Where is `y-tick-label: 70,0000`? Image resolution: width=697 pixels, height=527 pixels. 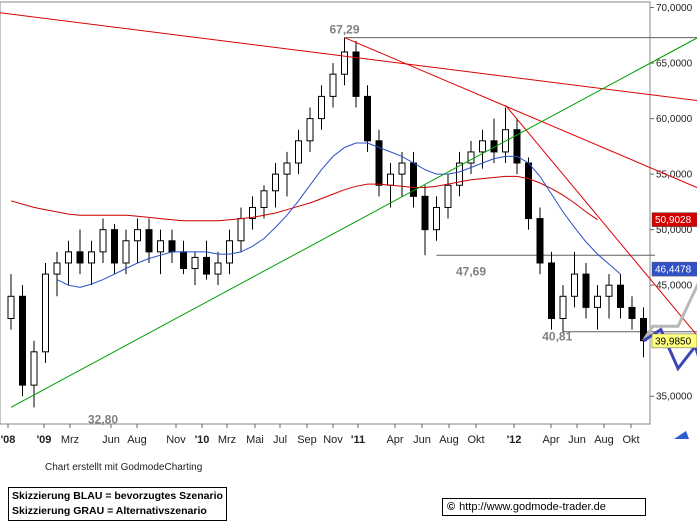
y-tick-label: 70,0000 is located at coordinates (674, 8).